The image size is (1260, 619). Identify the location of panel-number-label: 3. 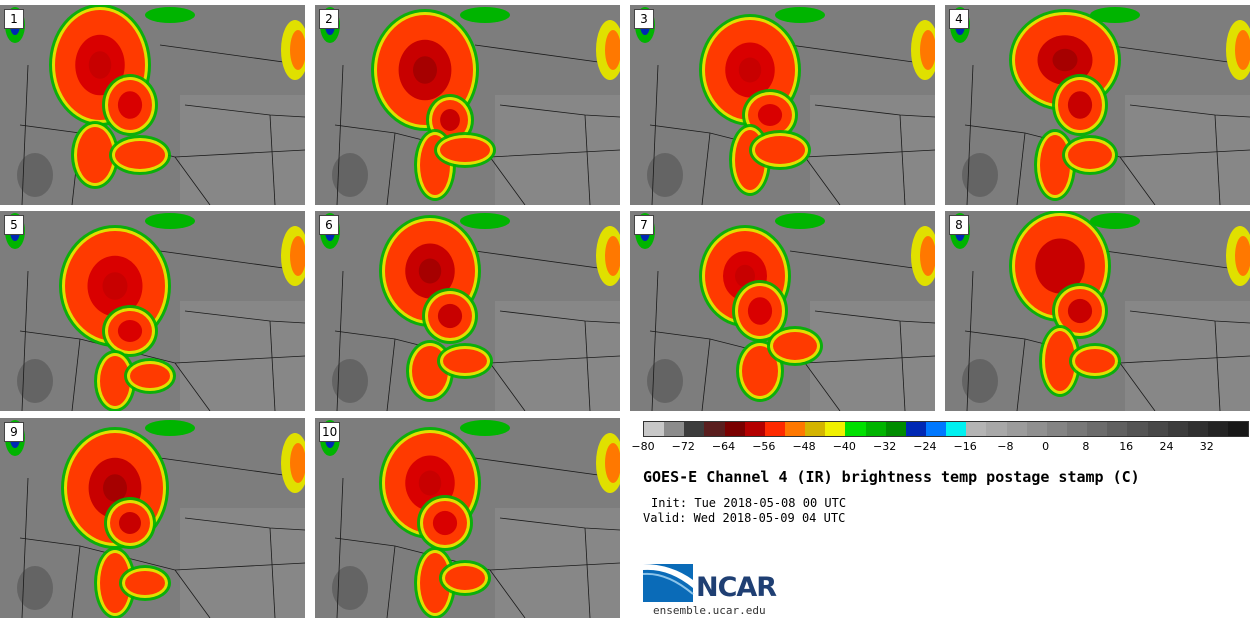
(644, 19).